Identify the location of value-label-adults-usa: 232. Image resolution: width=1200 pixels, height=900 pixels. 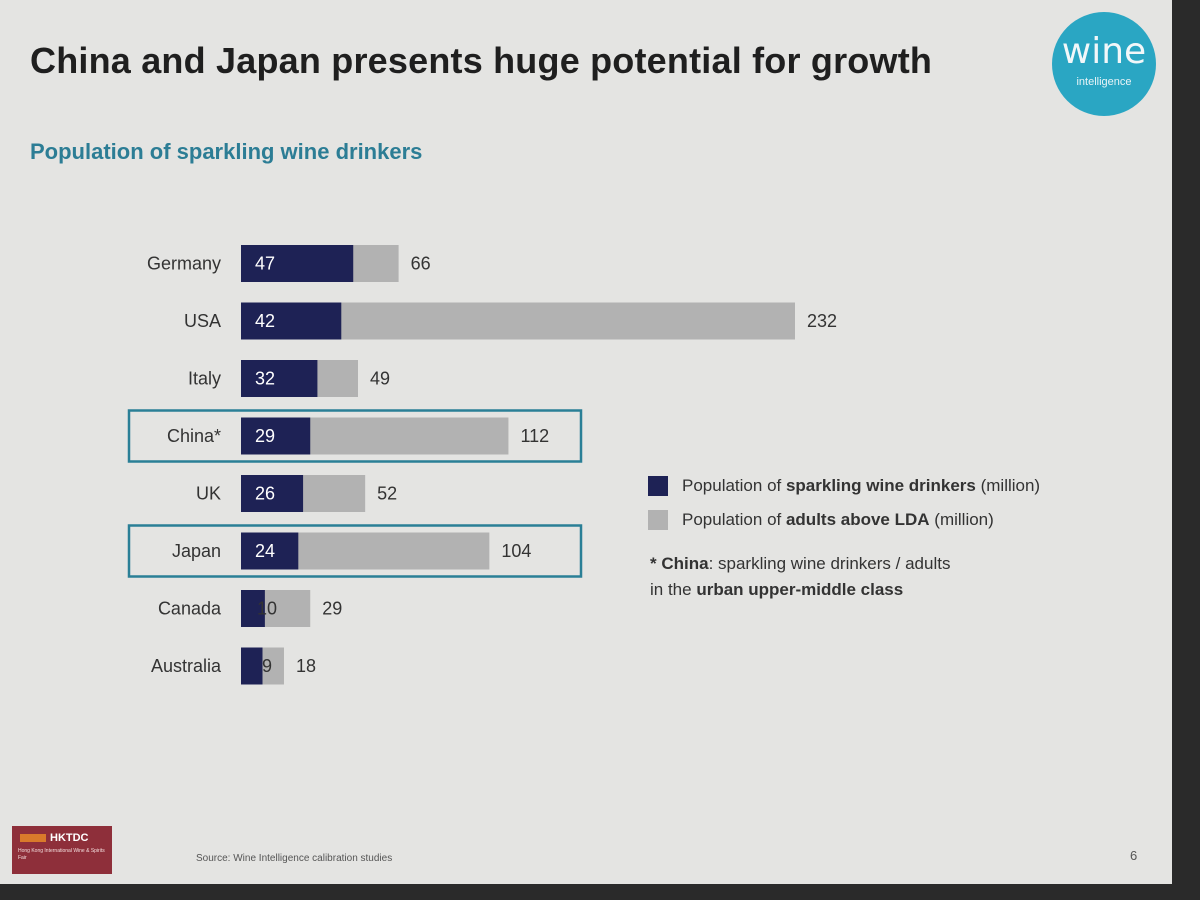
(822, 321).